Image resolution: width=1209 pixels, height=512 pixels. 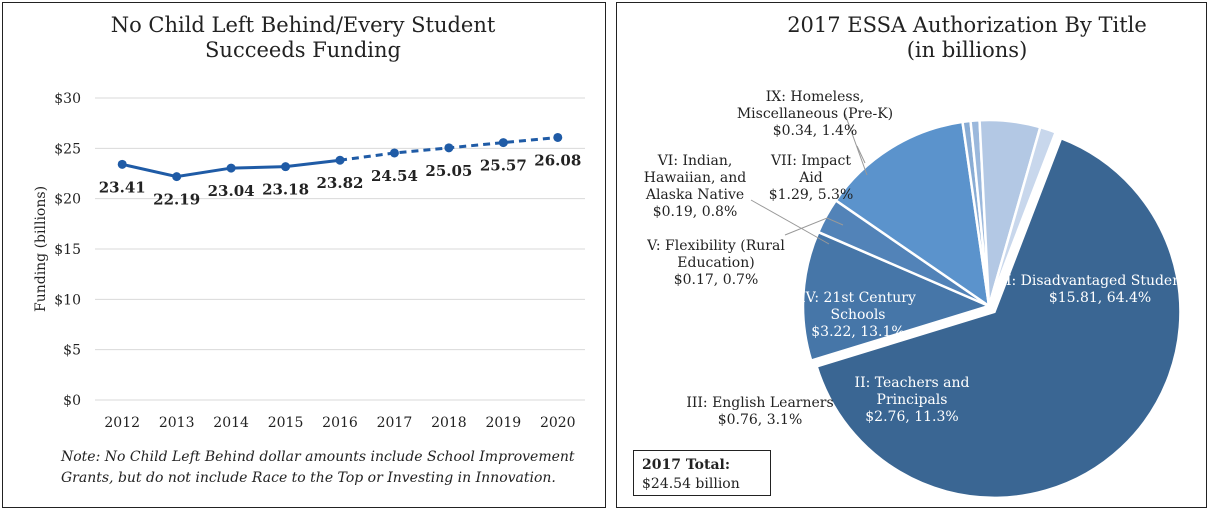 What do you see at coordinates (557, 160) in the screenshot?
I see `data-label: 26.08` at bounding box center [557, 160].